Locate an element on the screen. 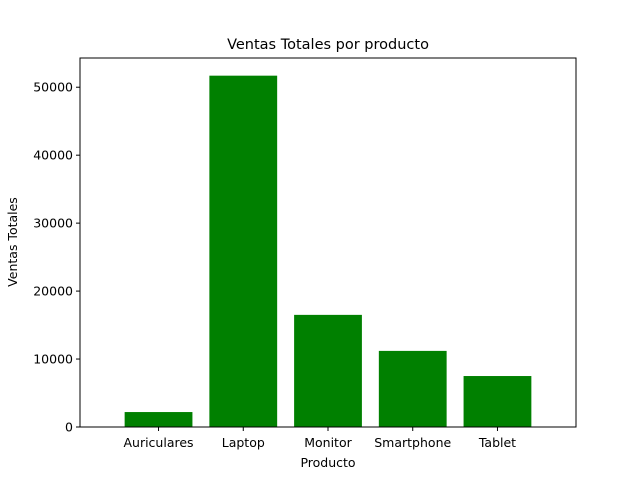  y-tick-label: 20000 is located at coordinates (53, 291).